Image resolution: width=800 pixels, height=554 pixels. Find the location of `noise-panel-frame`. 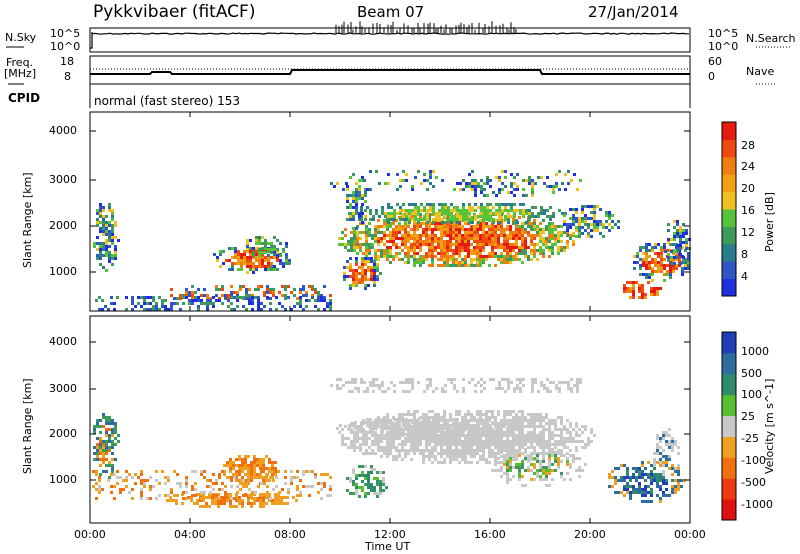

noise-panel-frame is located at coordinates (390, 40).